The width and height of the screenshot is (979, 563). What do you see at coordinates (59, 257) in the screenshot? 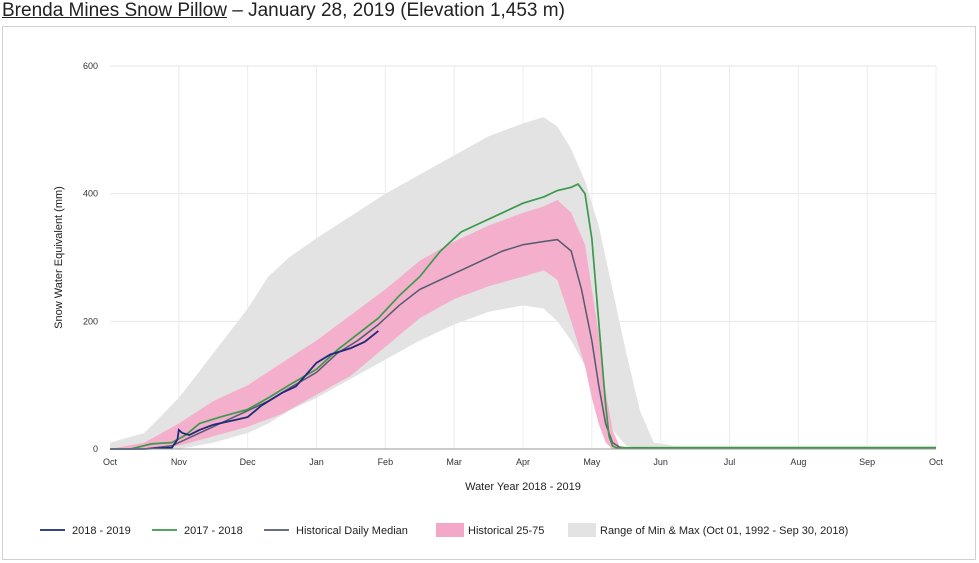
I see `y-axis-label: Snow Water Equivalent (mm)` at bounding box center [59, 257].